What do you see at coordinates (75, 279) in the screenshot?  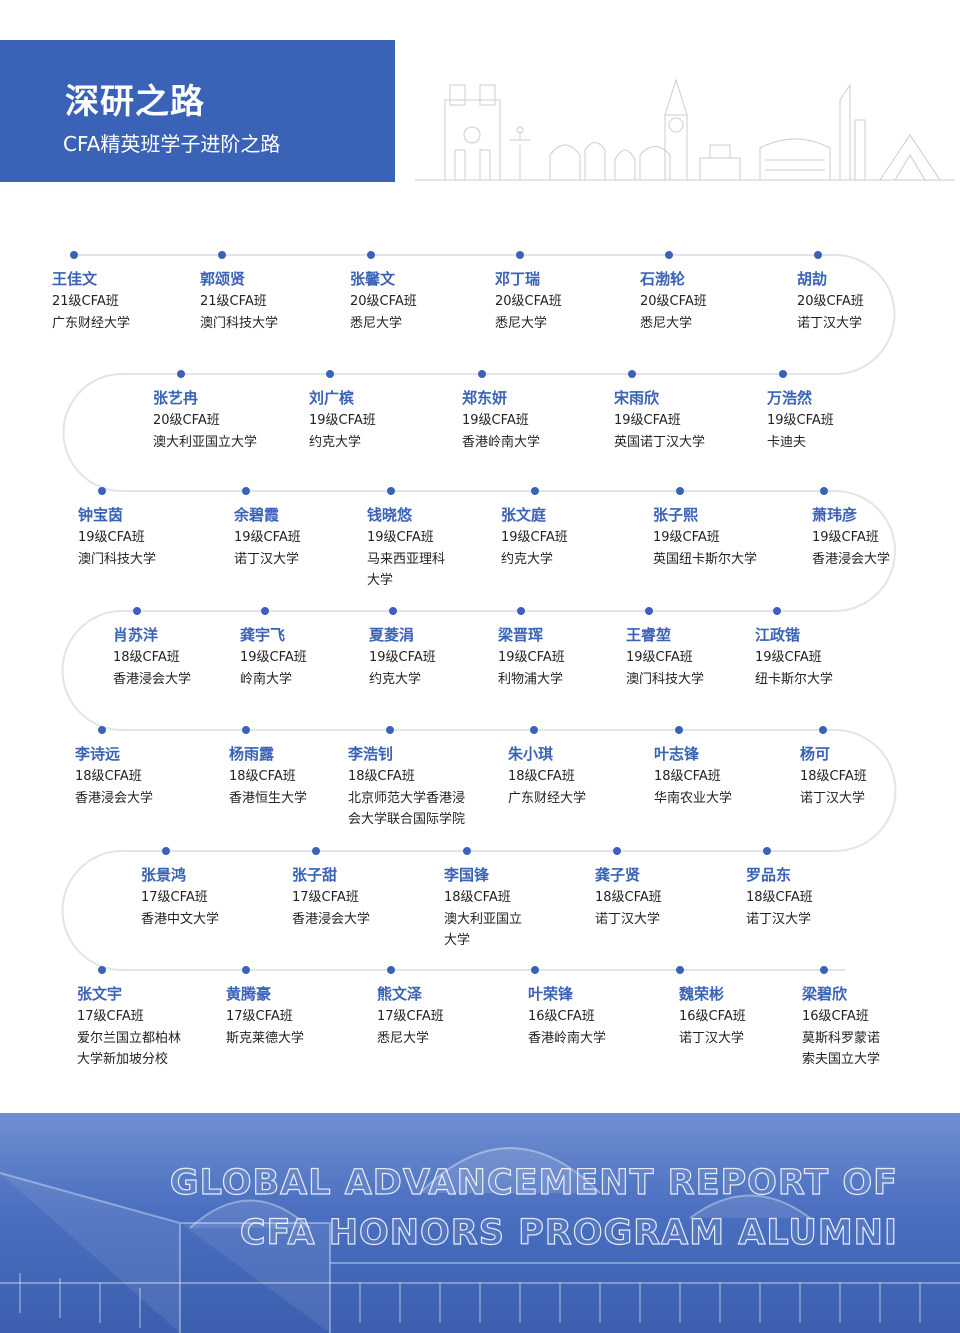 I see `alumni-name: 王佳文` at bounding box center [75, 279].